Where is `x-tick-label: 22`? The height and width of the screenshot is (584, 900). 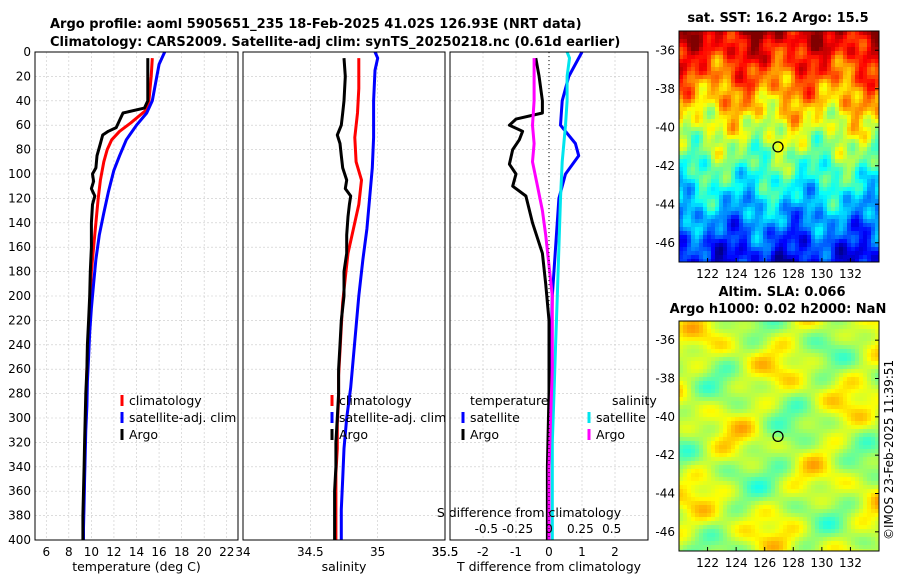 x-tick-label: 22 is located at coordinates (226, 552).